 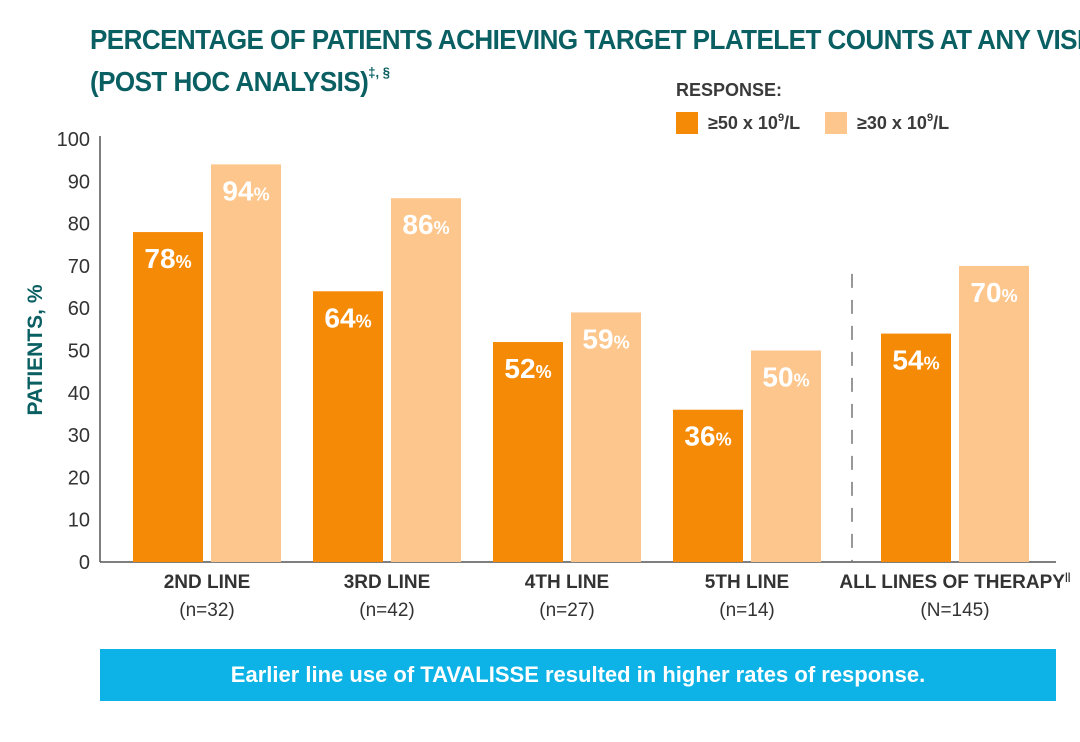 What do you see at coordinates (746, 610) in the screenshot?
I see `x-category-sublabel: (n=14)` at bounding box center [746, 610].